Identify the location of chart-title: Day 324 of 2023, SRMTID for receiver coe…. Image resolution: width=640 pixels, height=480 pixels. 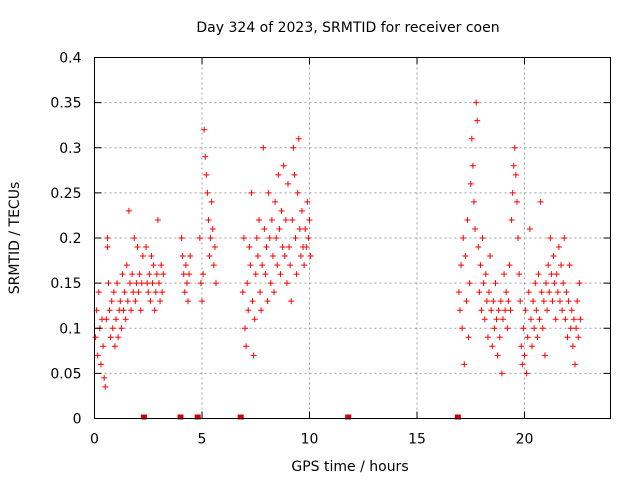
(347, 28).